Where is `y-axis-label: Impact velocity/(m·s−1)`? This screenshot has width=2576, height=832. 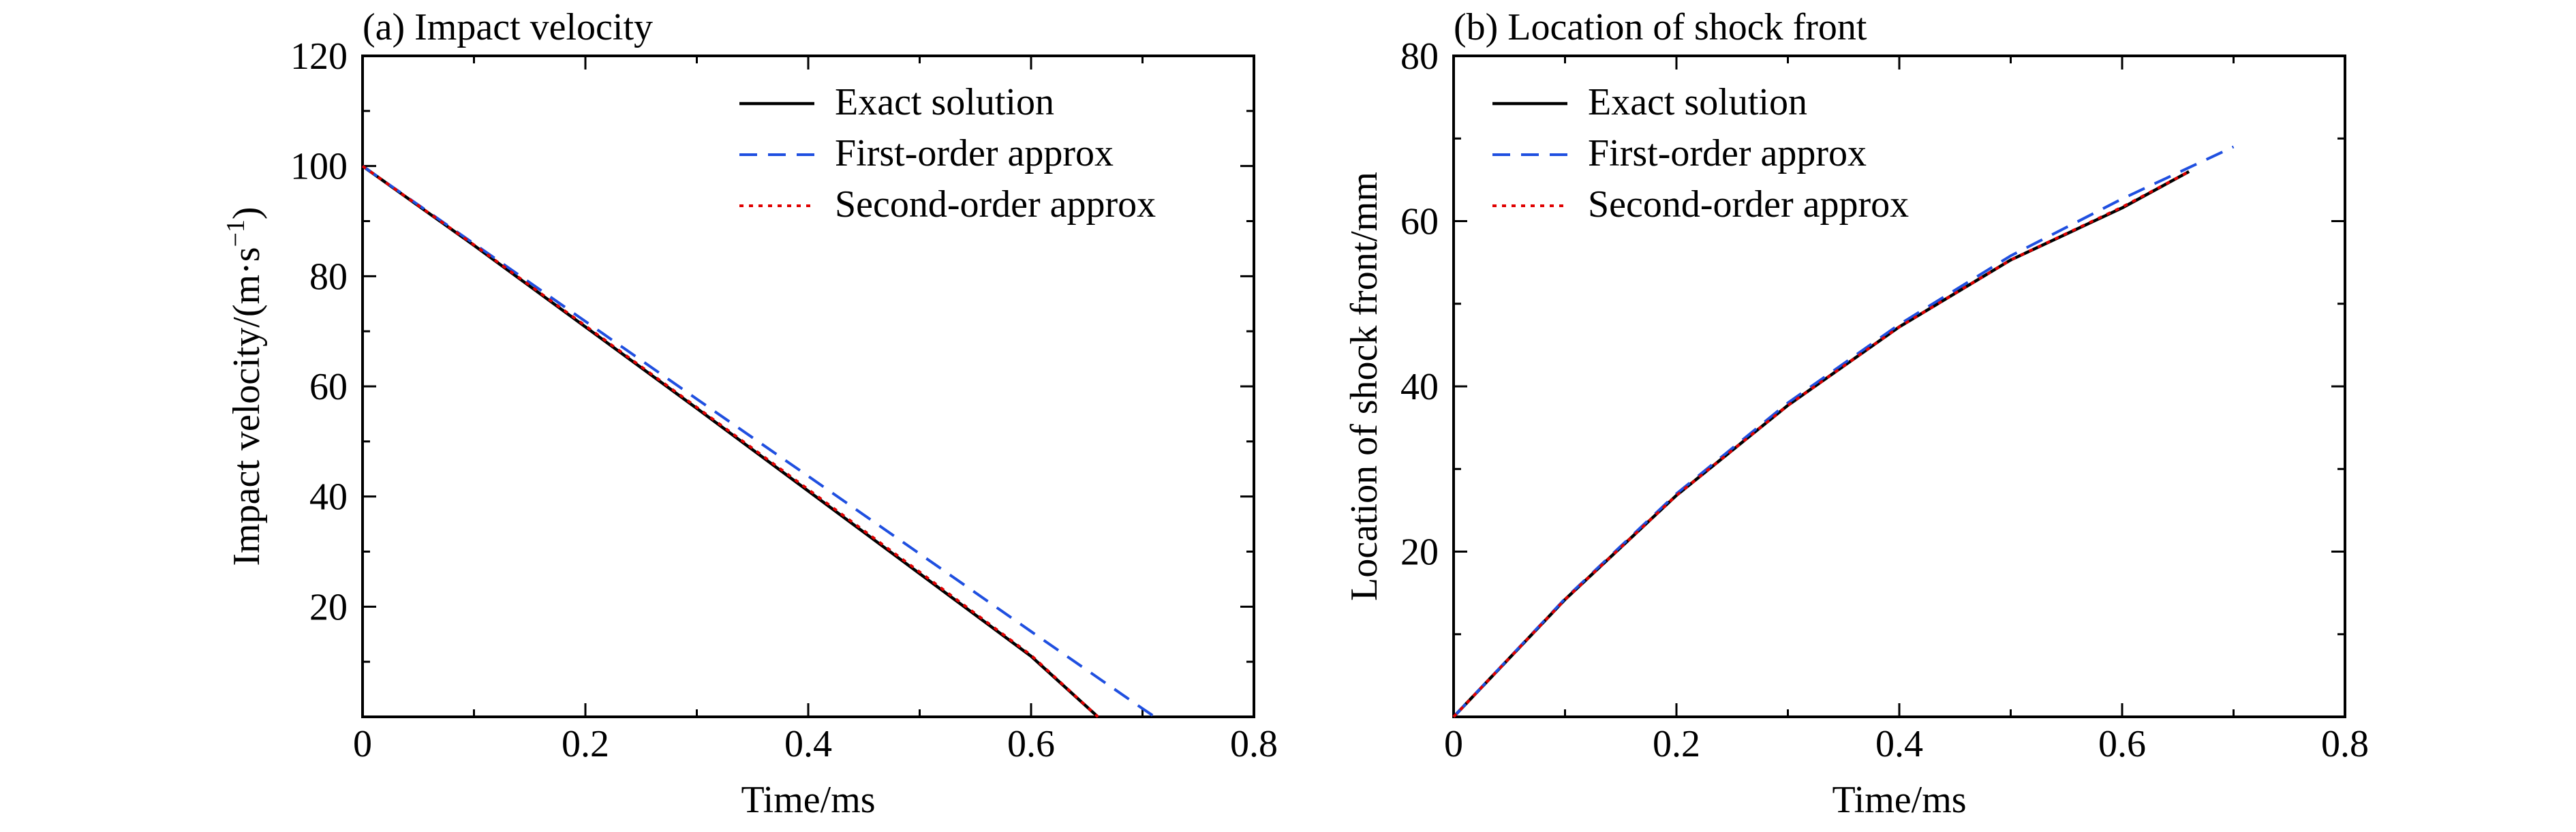 y-axis-label: Impact velocity/(m·s−1) is located at coordinates (244, 386).